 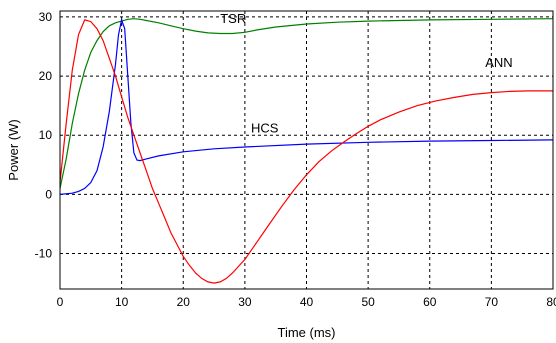 What do you see at coordinates (306, 332) in the screenshot?
I see `x-axis-title: Time (ms)` at bounding box center [306, 332].